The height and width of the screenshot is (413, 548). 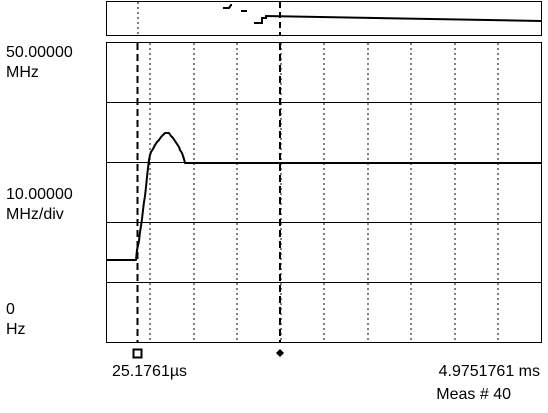 What do you see at coordinates (35, 214) in the screenshot?
I see `y-scale-unit: MHz/div` at bounding box center [35, 214].